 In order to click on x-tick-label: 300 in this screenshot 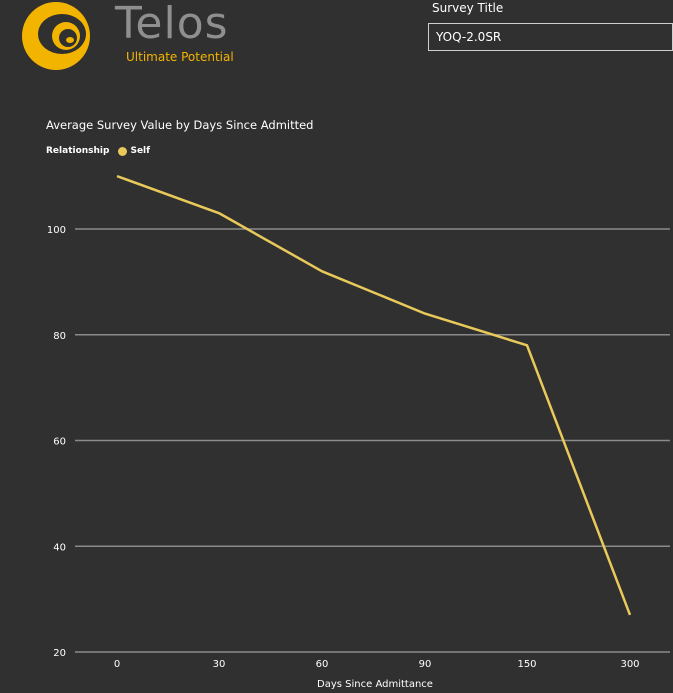, I will do `click(629, 664)`.